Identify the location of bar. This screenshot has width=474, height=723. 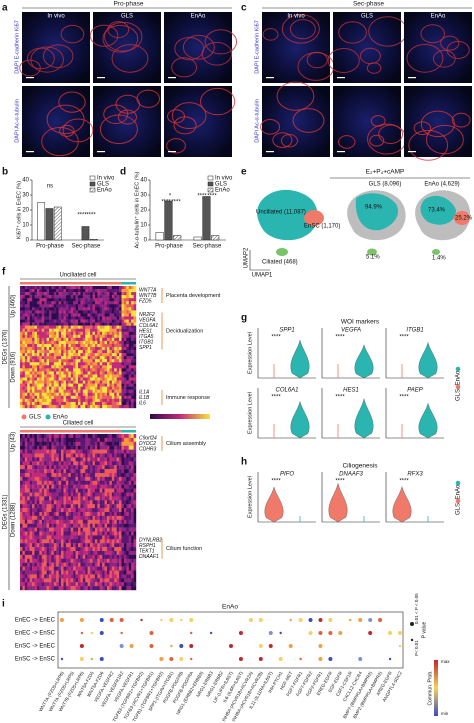
(177, 238).